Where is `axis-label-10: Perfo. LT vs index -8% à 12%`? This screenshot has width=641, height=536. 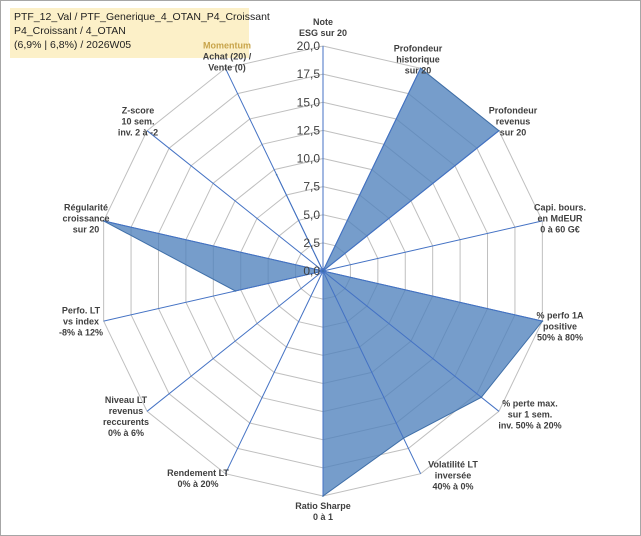
axis-label-10: Perfo. LT vs index -8% à 12% is located at coordinates (81, 322).